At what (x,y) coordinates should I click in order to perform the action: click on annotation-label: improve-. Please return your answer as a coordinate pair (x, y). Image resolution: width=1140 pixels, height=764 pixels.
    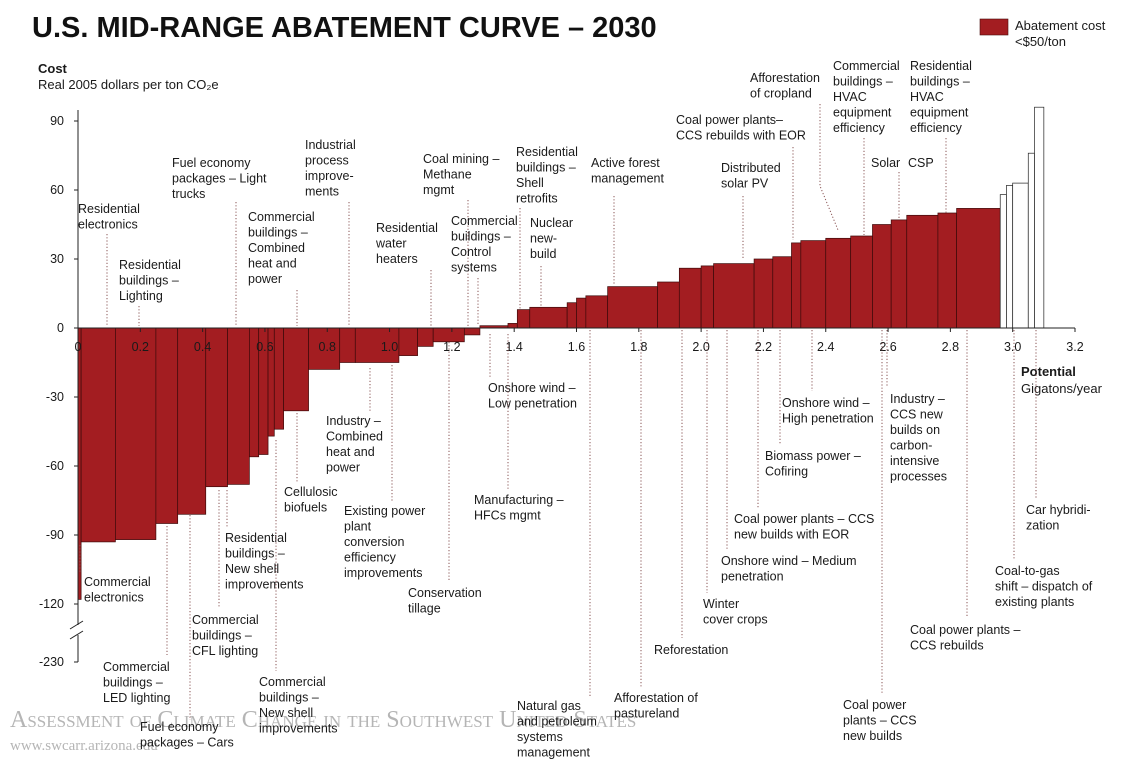
    Looking at the image, I should click on (329, 176).